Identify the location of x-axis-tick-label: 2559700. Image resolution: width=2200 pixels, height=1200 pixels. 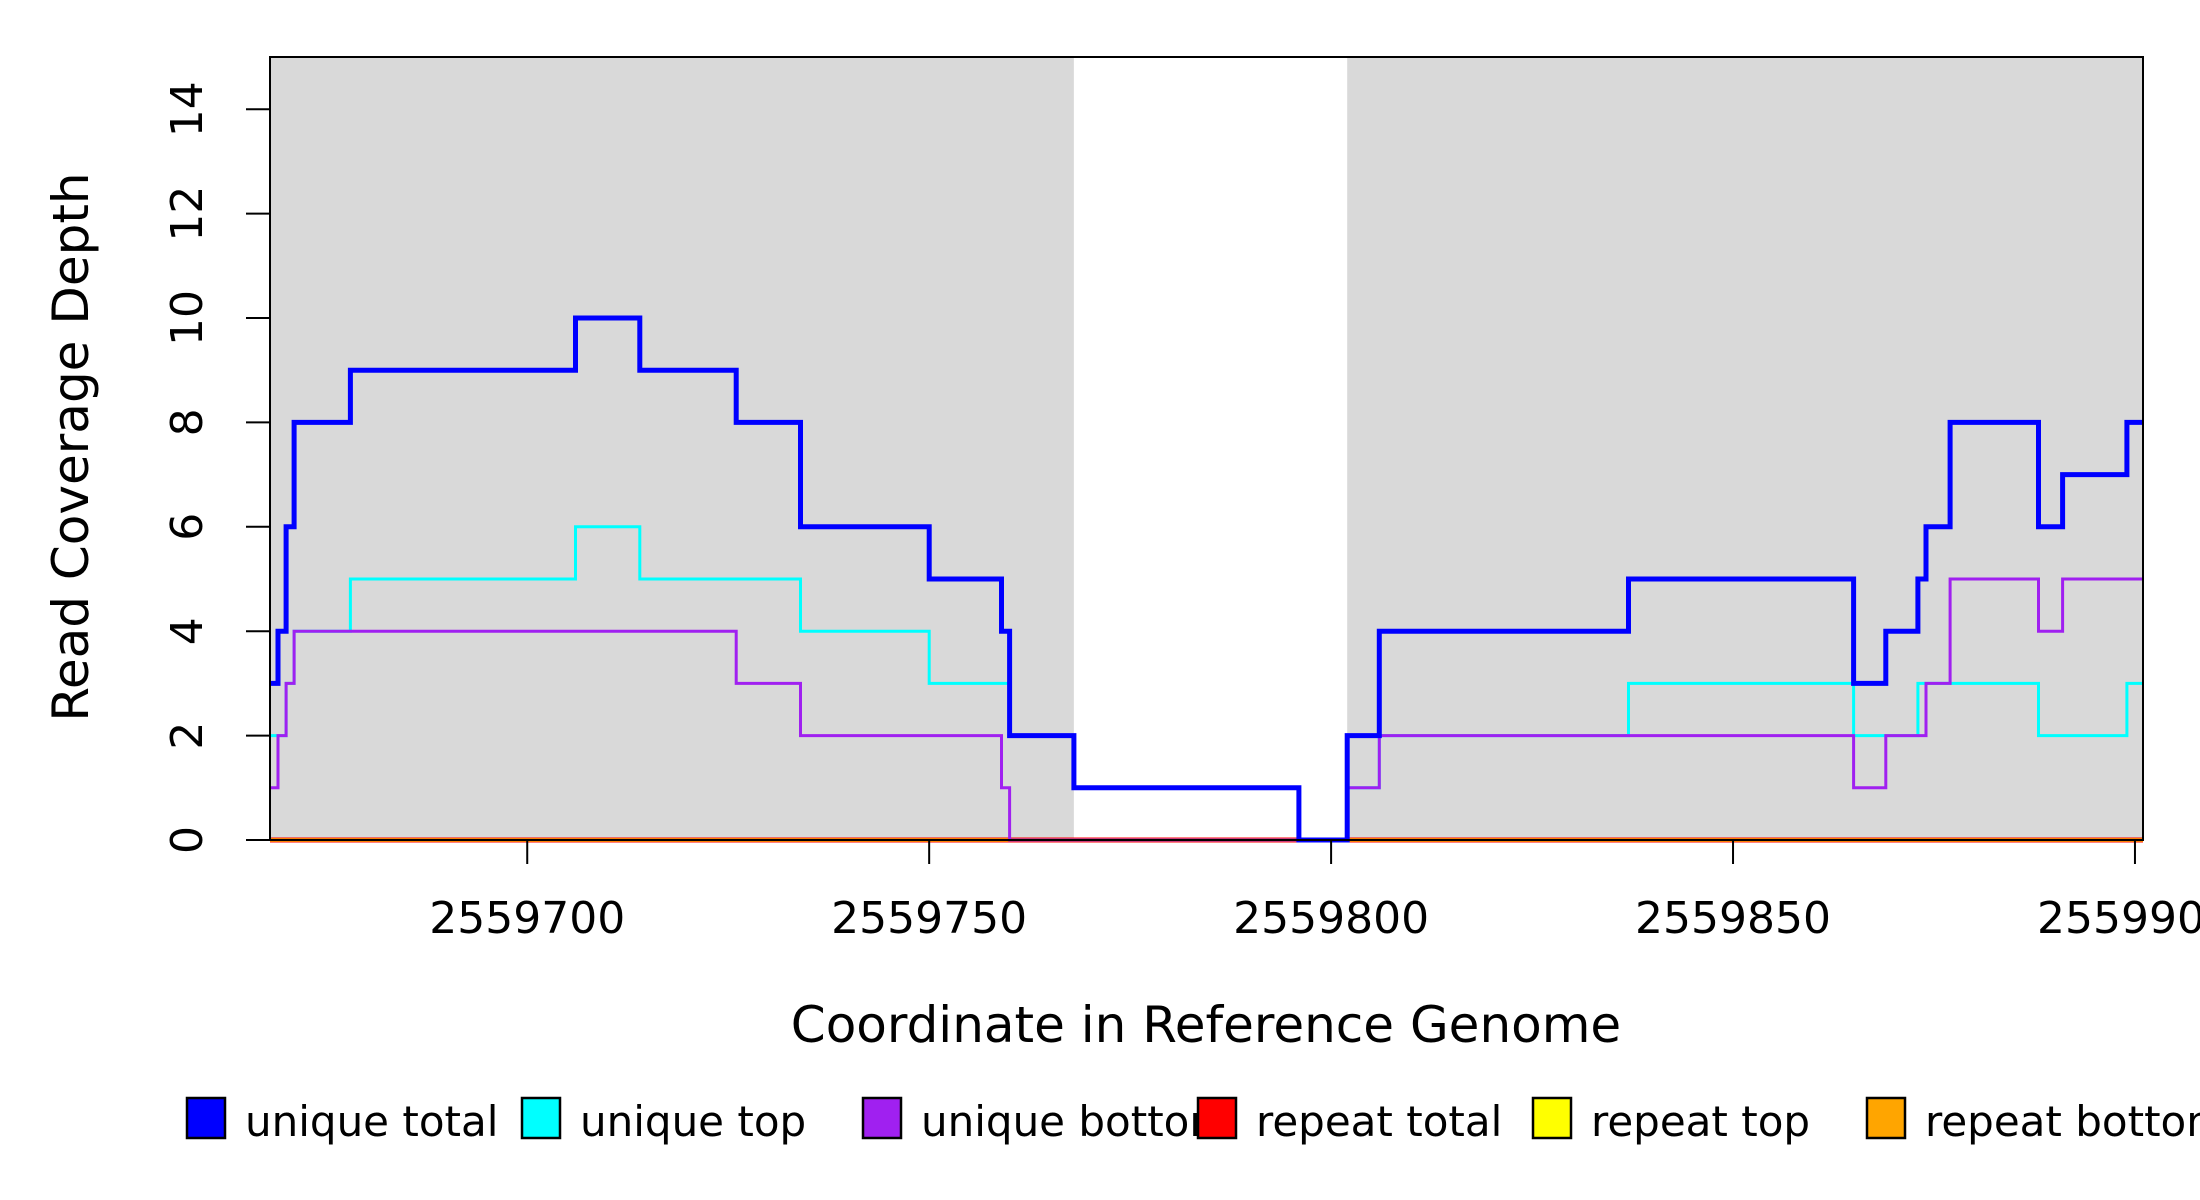
(527, 918).